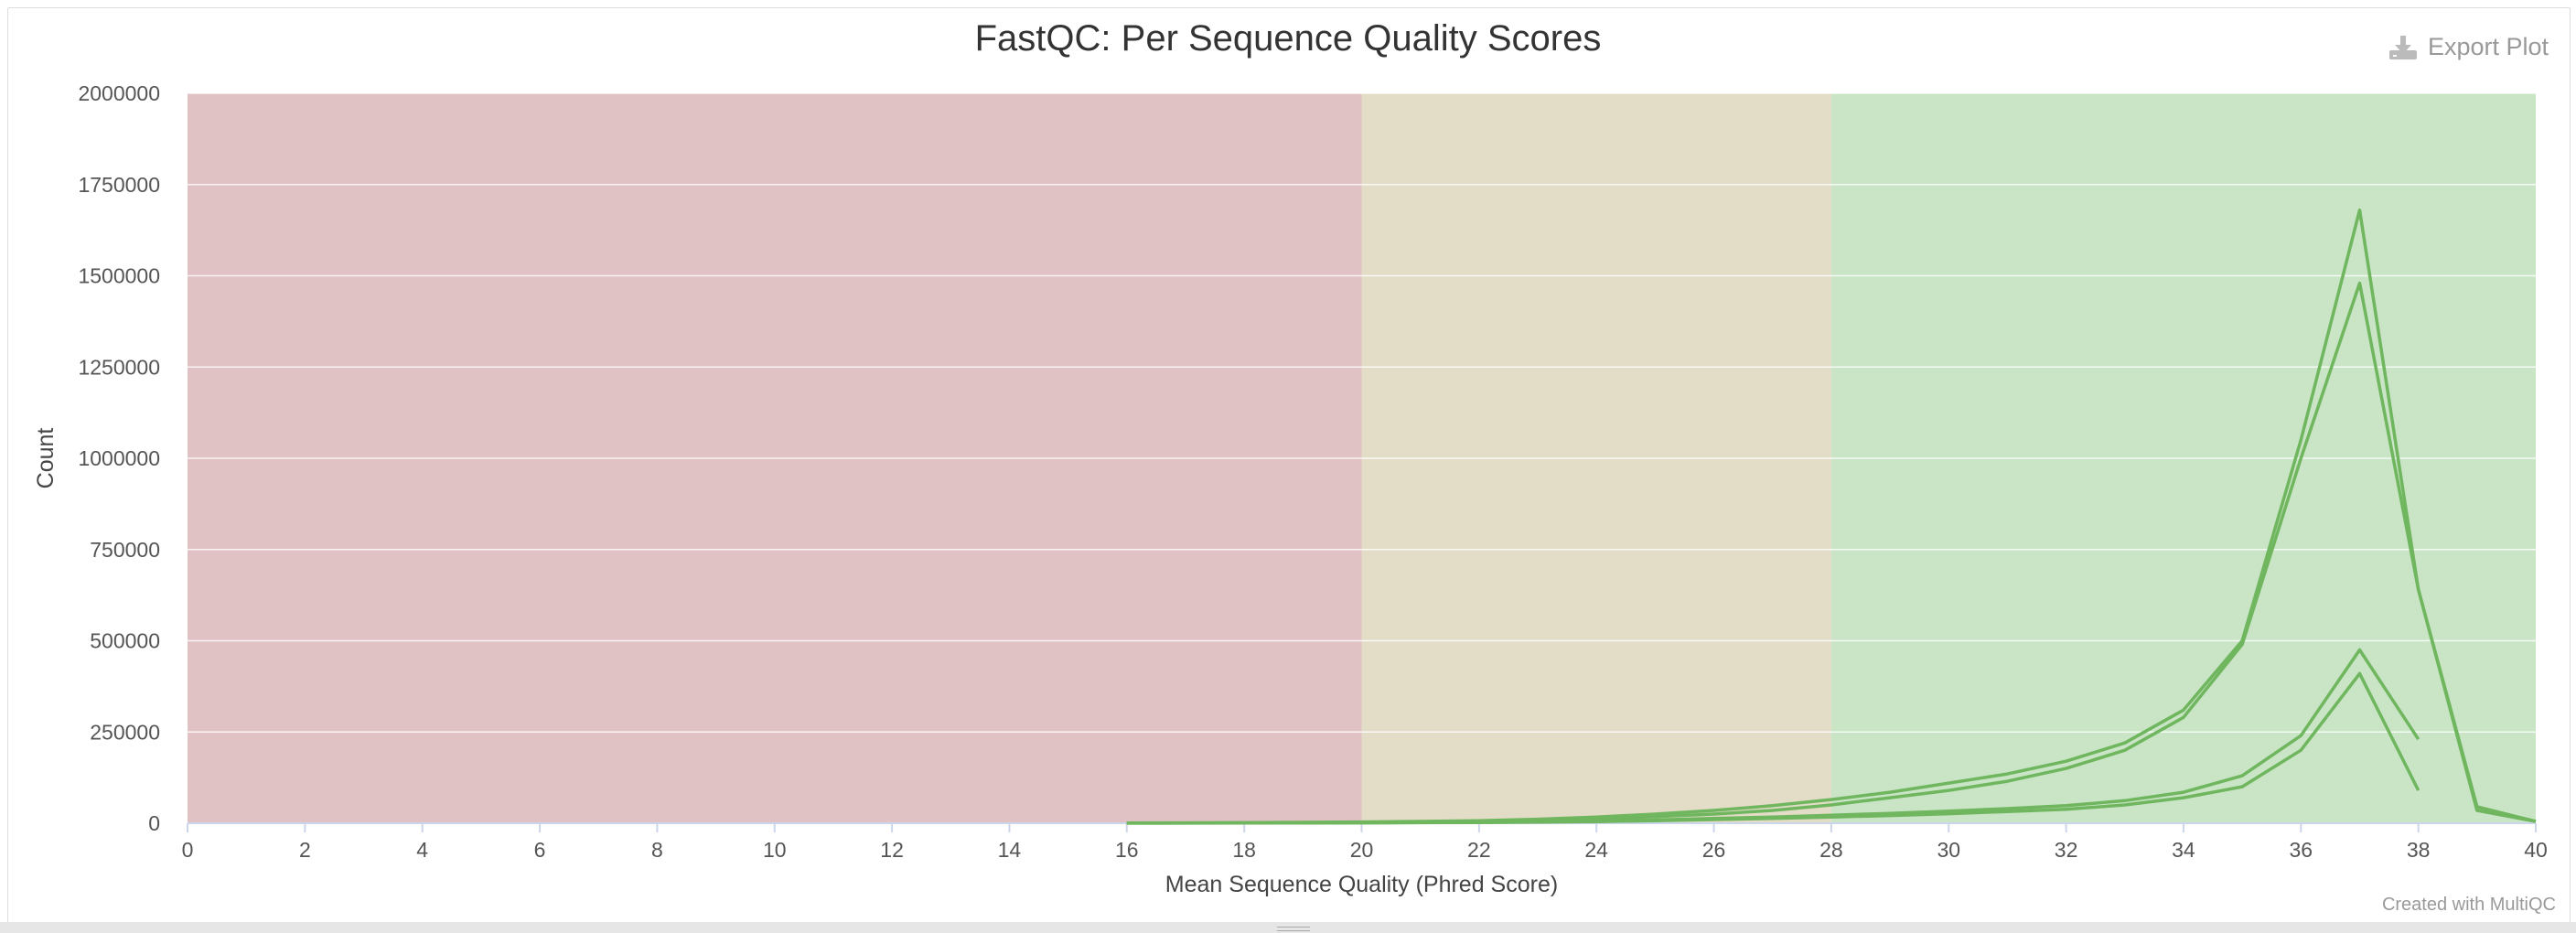  What do you see at coordinates (422, 850) in the screenshot?
I see `x-tick-label: 4` at bounding box center [422, 850].